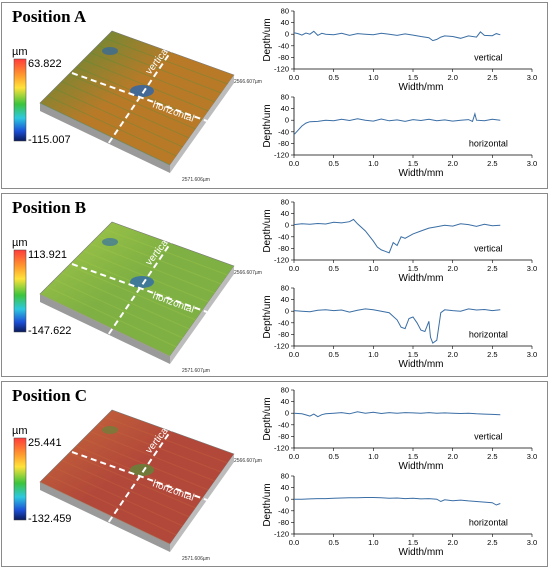 Image resolution: width=550 pixels, height=570 pixels. I want to click on panel-title: Position B, so click(49, 207).